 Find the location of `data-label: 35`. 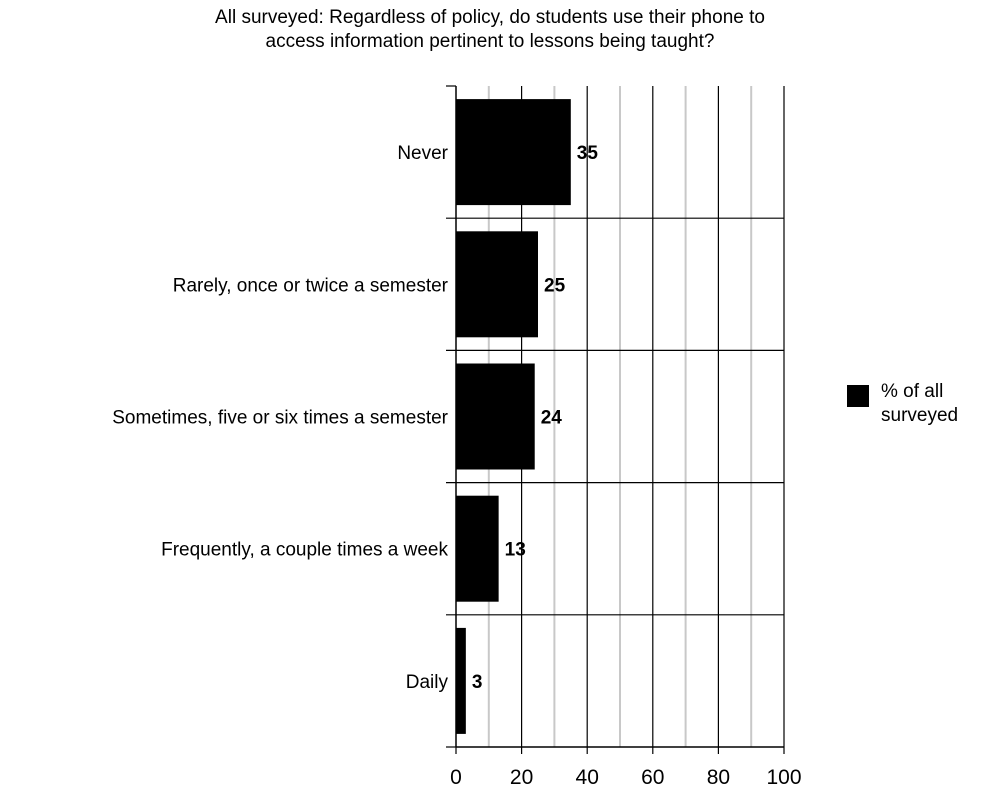

data-label: 35 is located at coordinates (588, 153).